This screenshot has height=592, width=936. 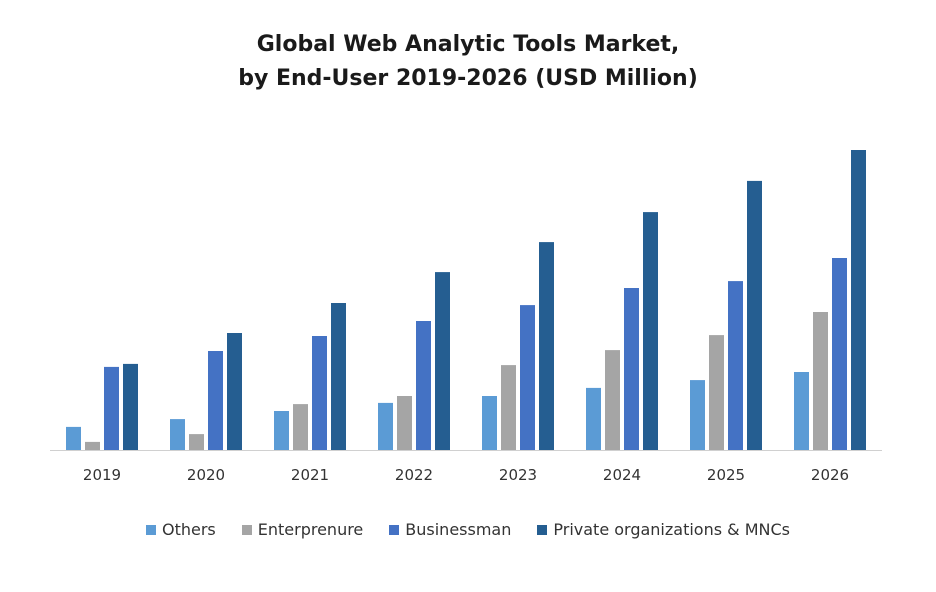 What do you see at coordinates (518, 475) in the screenshot?
I see `x-tick-label: 2023` at bounding box center [518, 475].